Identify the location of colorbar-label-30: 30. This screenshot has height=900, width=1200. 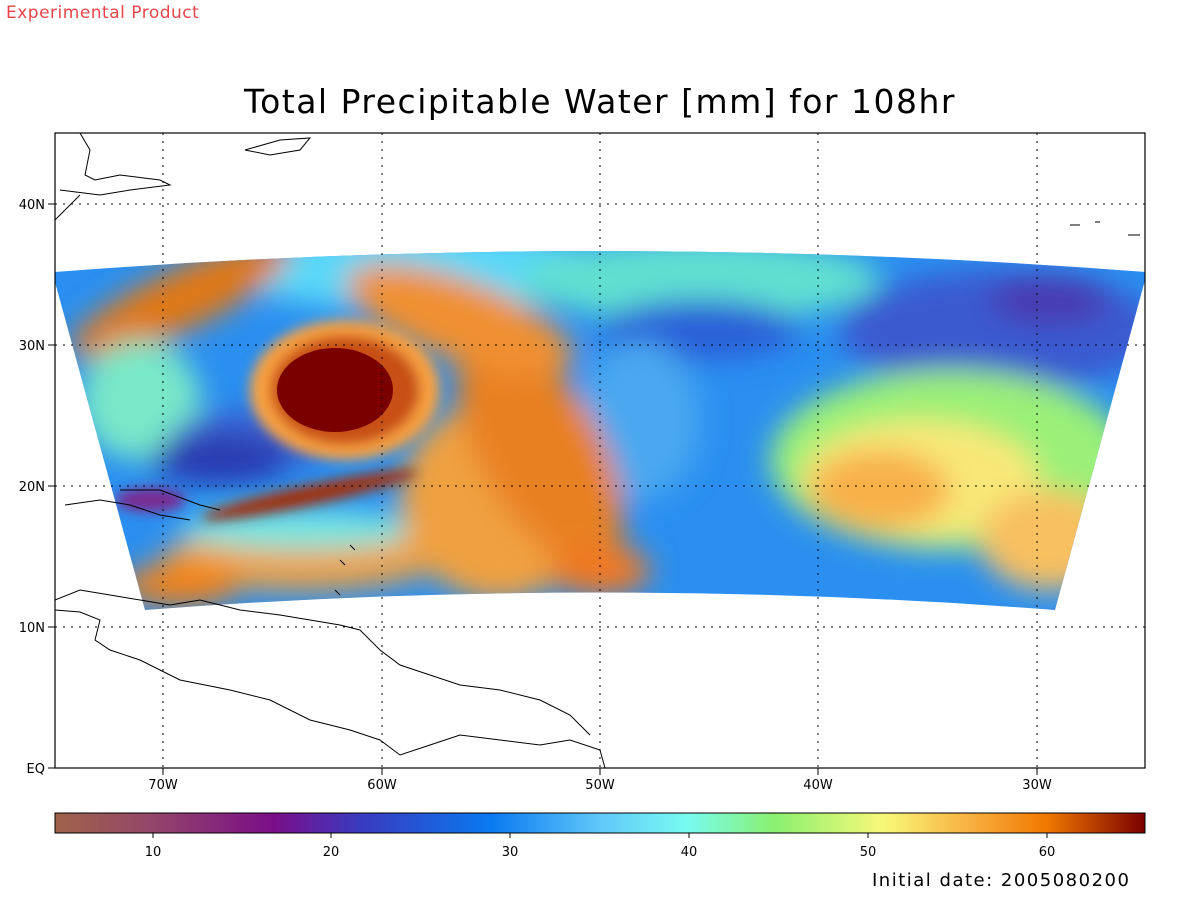
(510, 852).